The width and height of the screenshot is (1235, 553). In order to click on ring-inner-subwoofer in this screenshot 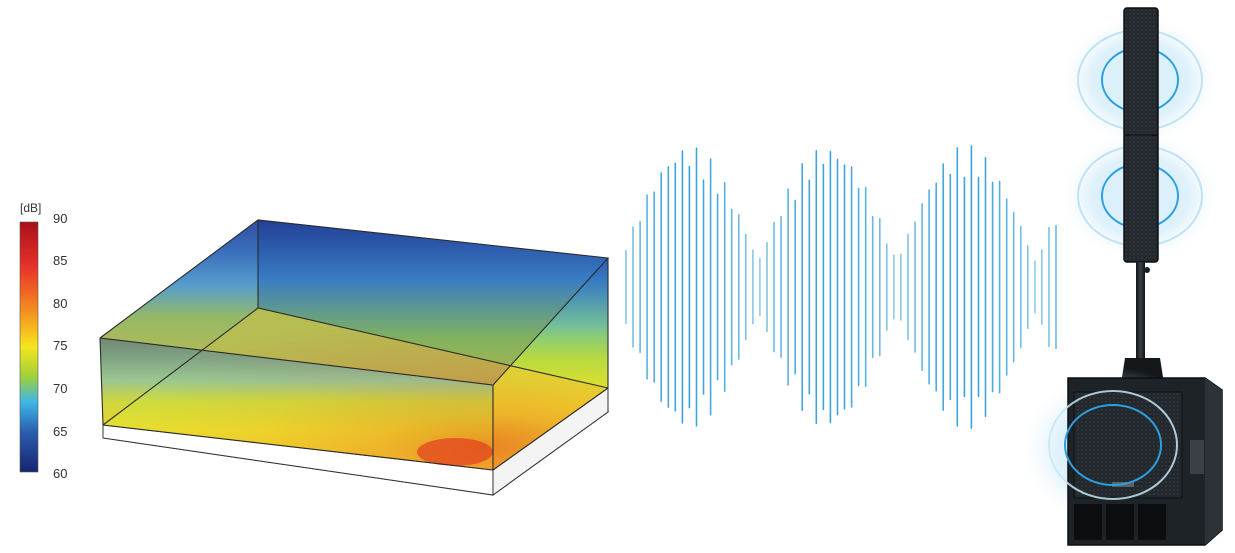, I will do `click(1113, 445)`.